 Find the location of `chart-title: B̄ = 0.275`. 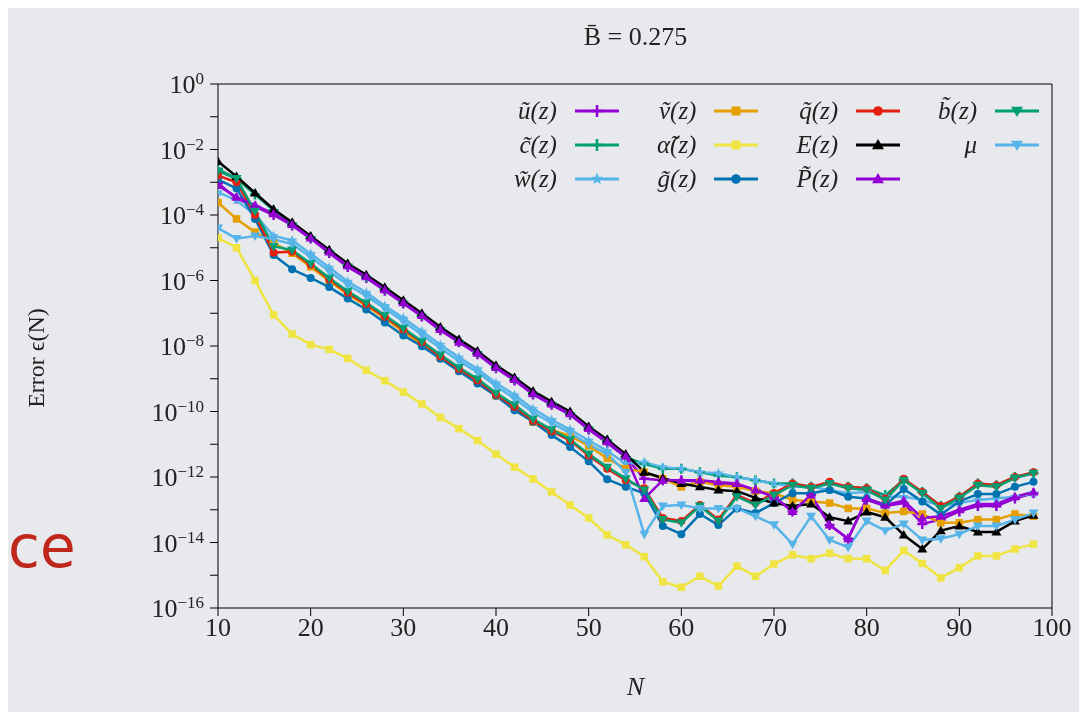

chart-title: B̄ = 0.275 is located at coordinates (635, 37).